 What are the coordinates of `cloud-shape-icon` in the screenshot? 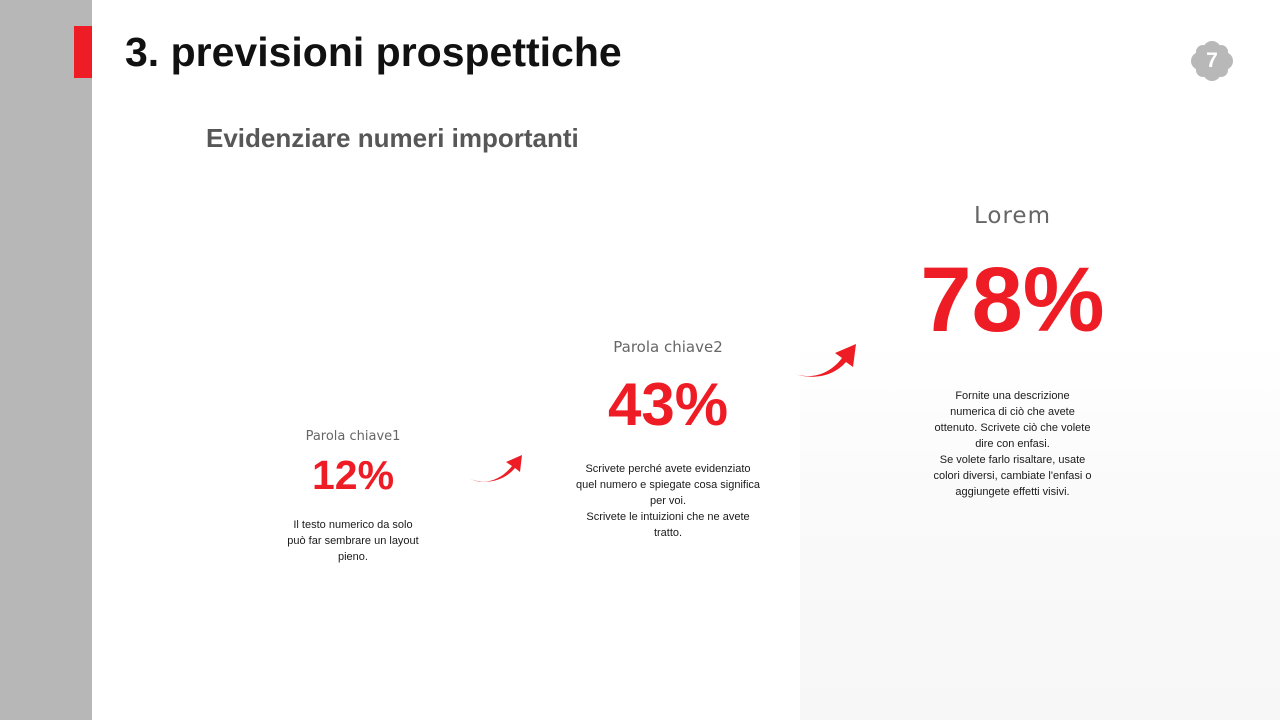 It's located at (1212, 61).